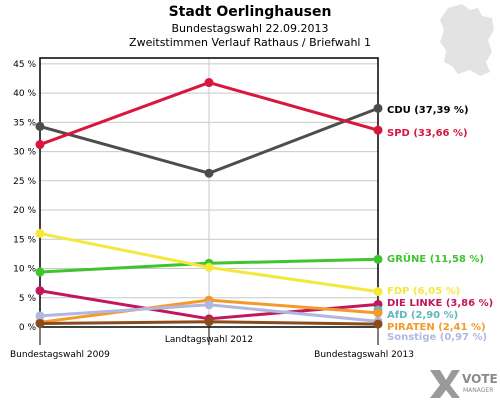 Image resolution: width=500 pixels, height=400 pixels. I want to click on end-label-cdu: CDU (37,39 %), so click(428, 110).